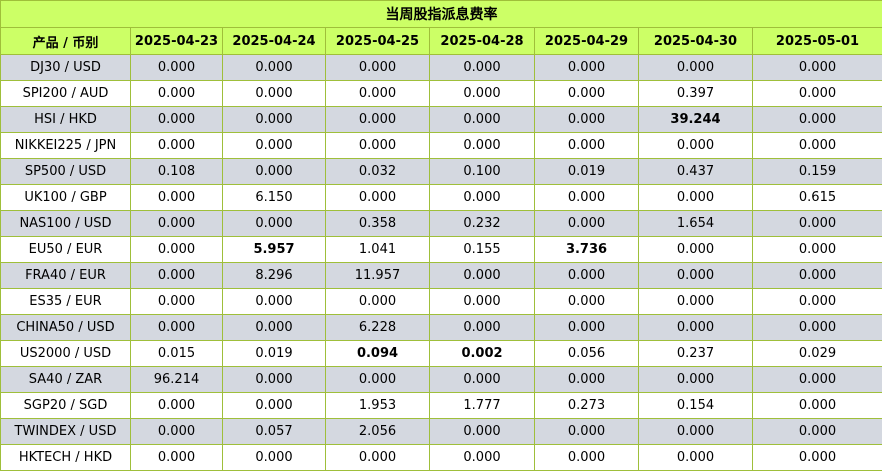  What do you see at coordinates (441, 14) in the screenshot?
I see `table-title: 当周股指派息费率` at bounding box center [441, 14].